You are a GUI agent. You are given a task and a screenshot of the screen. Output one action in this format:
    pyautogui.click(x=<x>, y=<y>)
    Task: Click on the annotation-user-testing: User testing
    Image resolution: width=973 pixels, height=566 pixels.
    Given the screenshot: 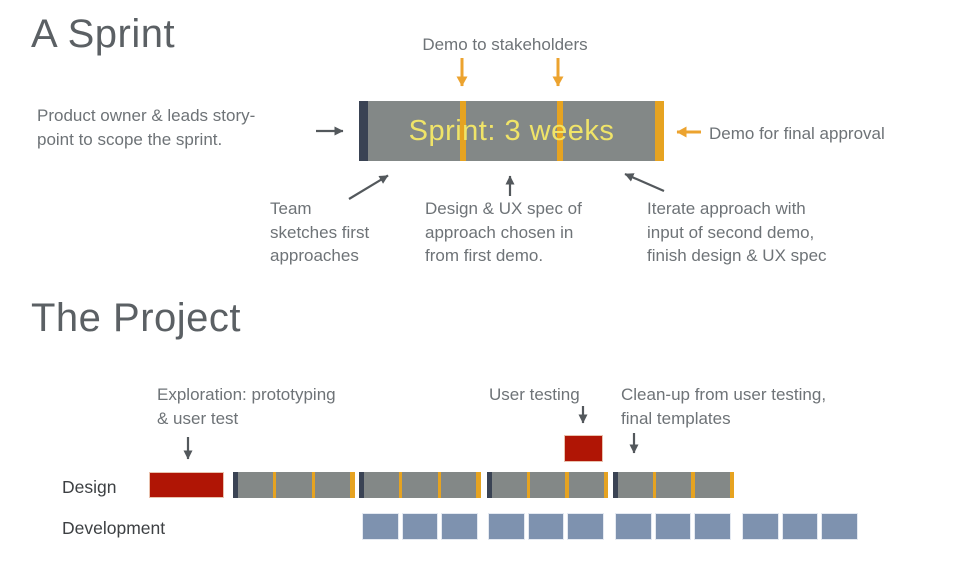 What is the action you would take?
    pyautogui.click(x=534, y=394)
    